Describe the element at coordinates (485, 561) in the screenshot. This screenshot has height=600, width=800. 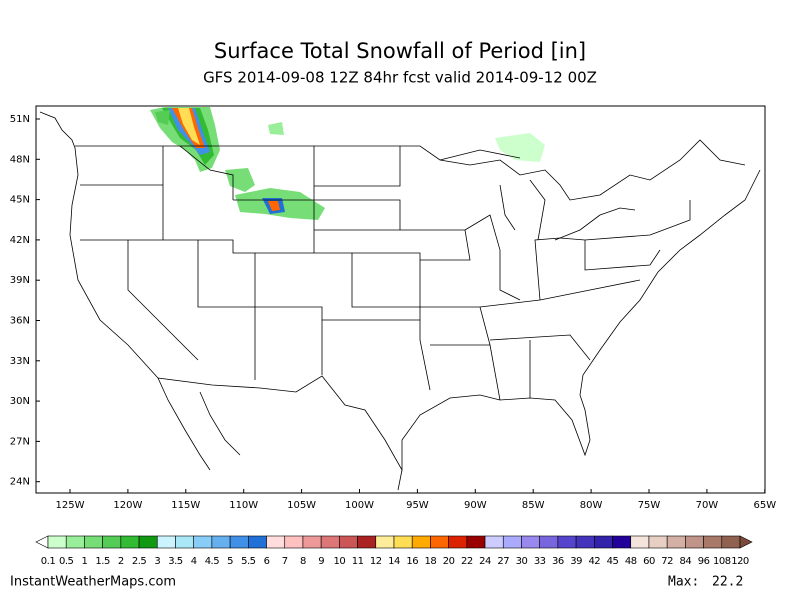
I see `colorbar-label: 24` at that location.